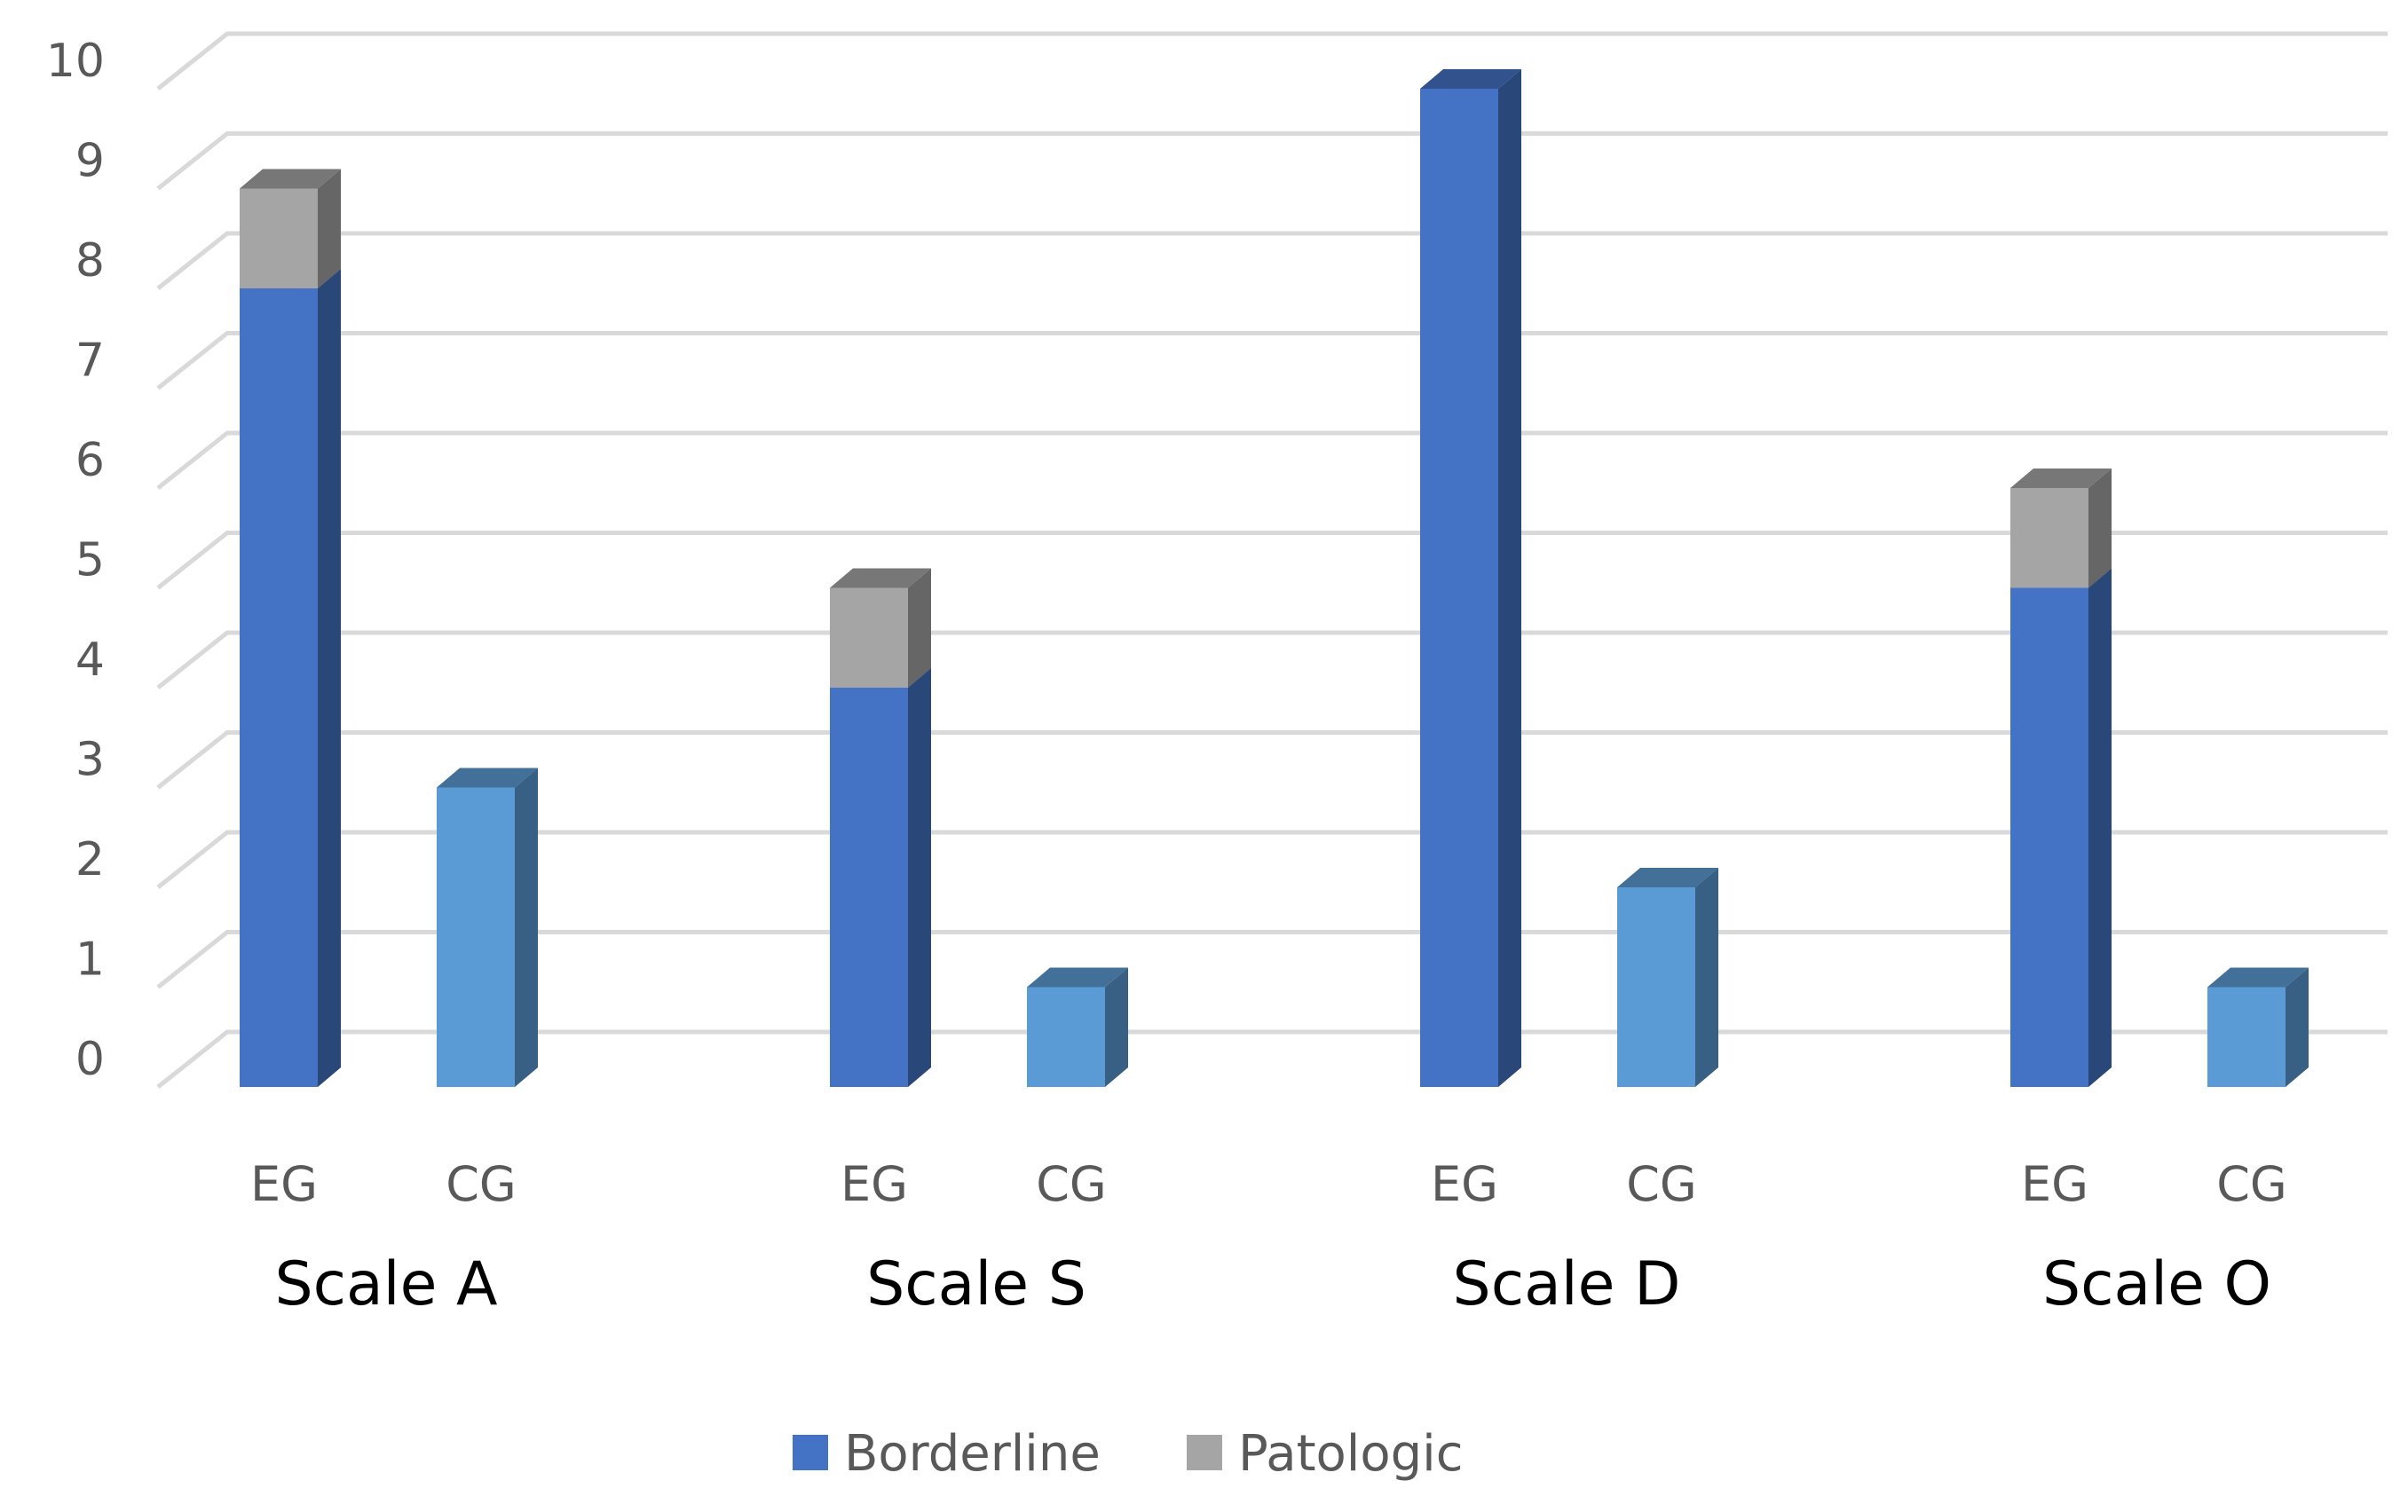 The image size is (2408, 1512). I want to click on group-label: Scale A, so click(386, 1284).